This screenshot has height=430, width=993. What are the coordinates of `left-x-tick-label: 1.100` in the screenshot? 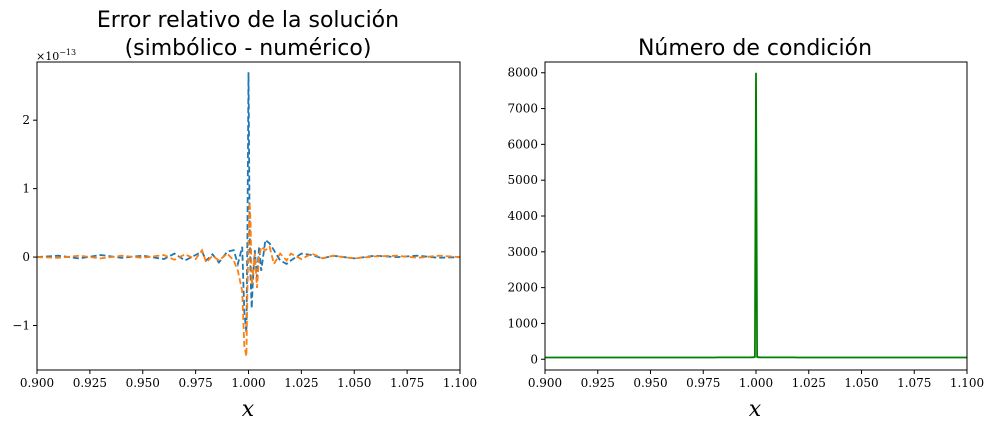 It's located at (460, 383).